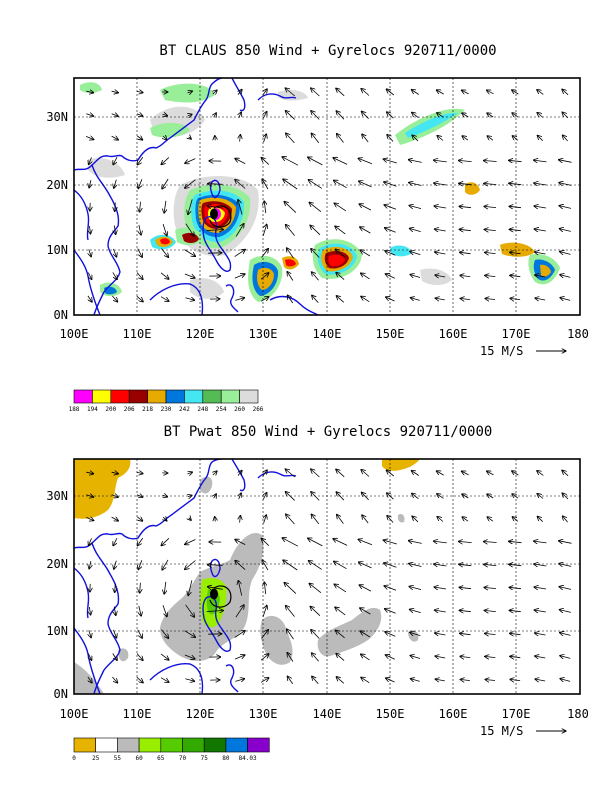  Describe the element at coordinates (294, 306) in the screenshot. I see `coastline-newguinea` at that location.